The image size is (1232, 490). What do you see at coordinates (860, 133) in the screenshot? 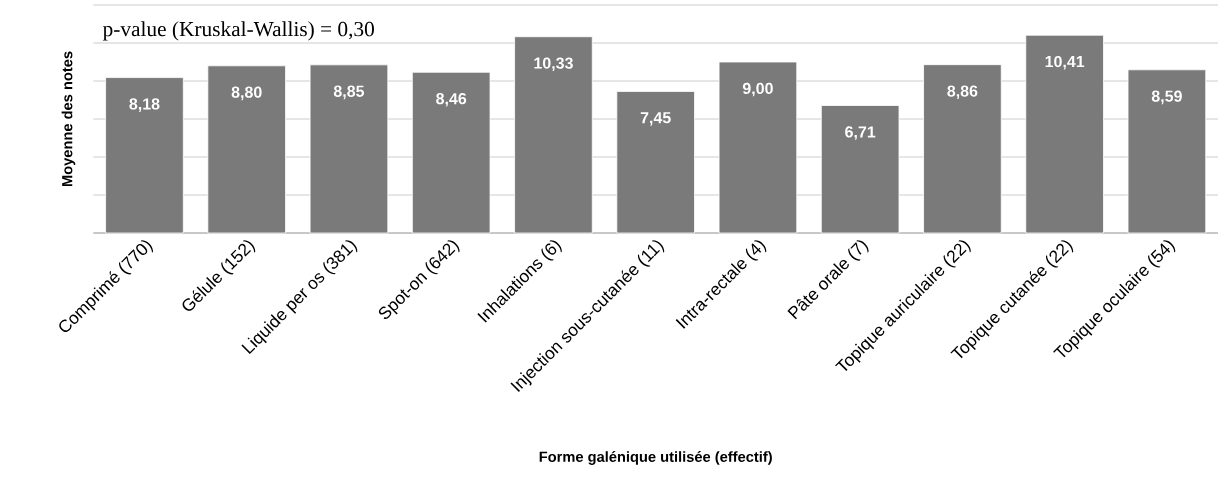
I see `data-label: 6,71` at bounding box center [860, 133].